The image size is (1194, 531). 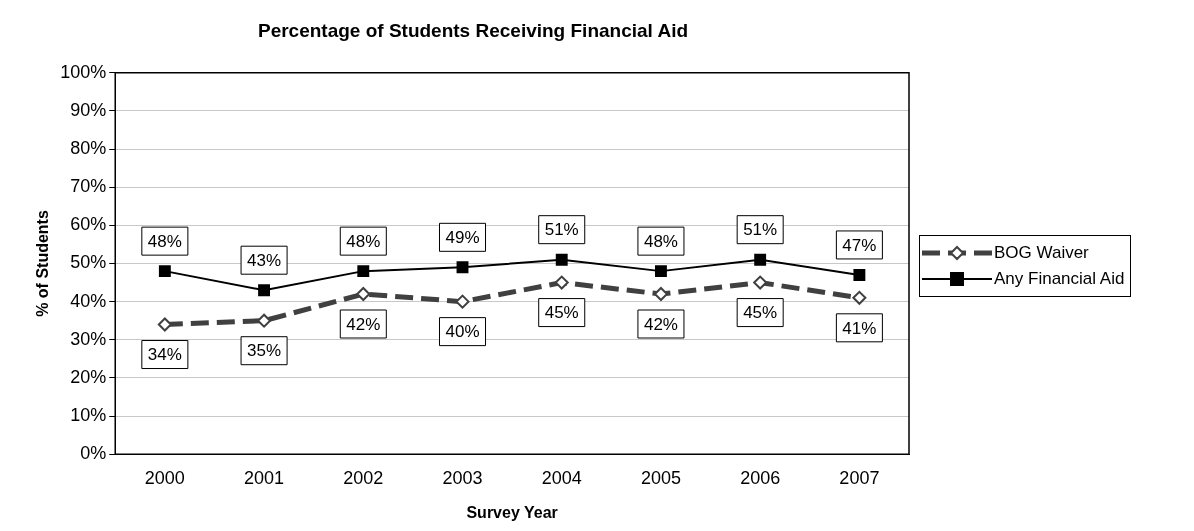 I want to click on data-label: 40%, so click(x=462, y=332).